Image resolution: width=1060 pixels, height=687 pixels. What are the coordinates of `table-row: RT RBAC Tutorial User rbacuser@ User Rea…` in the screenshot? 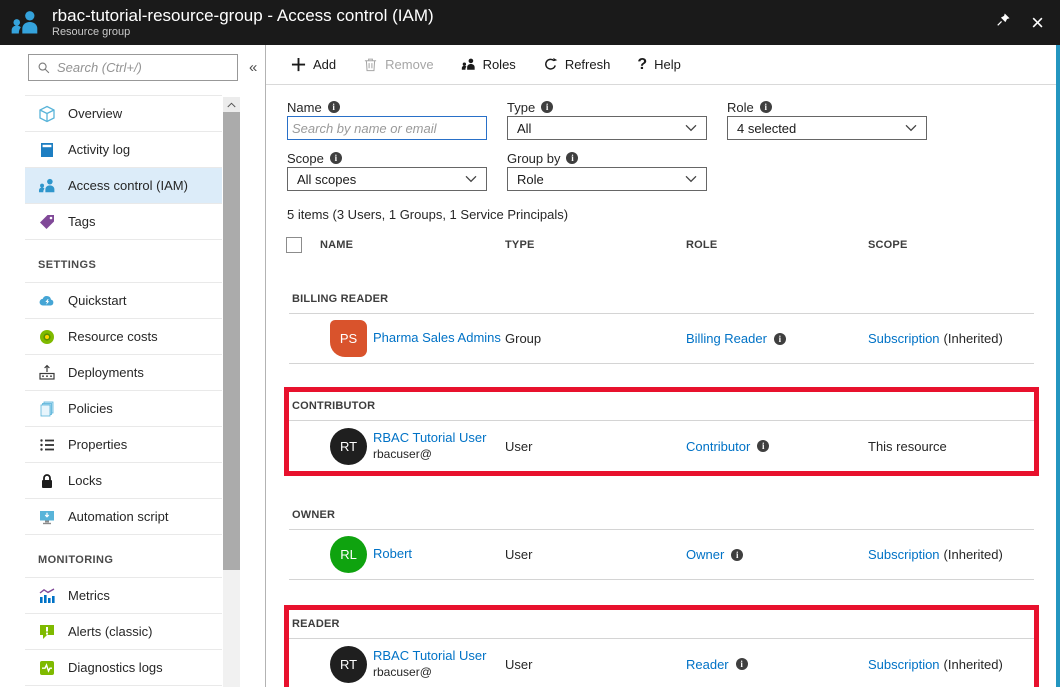 It's located at (661, 663).